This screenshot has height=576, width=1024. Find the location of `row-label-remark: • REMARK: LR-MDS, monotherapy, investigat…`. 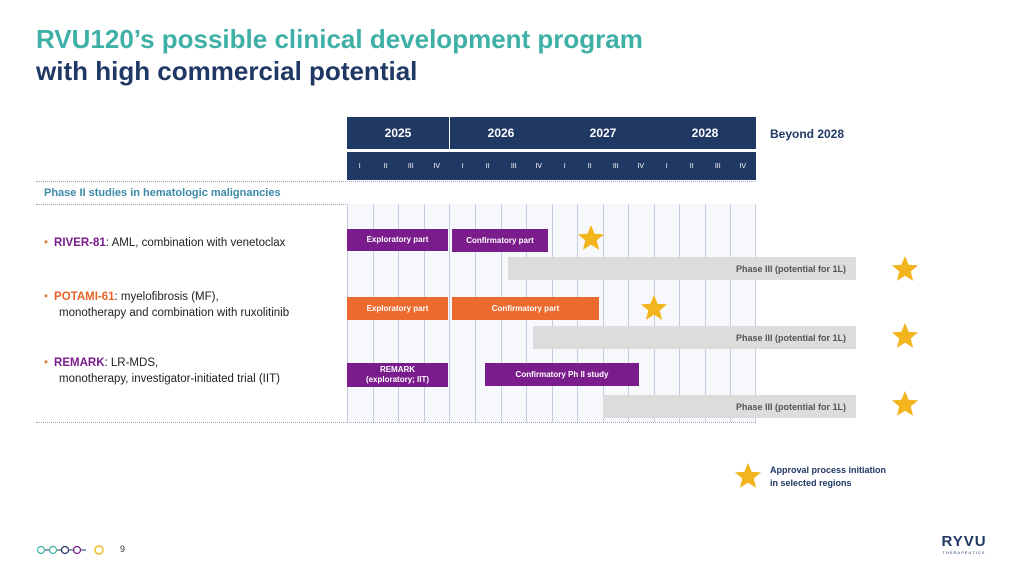

row-label-remark: • REMARK: LR-MDS, monotherapy, investigat… is located at coordinates (162, 371).